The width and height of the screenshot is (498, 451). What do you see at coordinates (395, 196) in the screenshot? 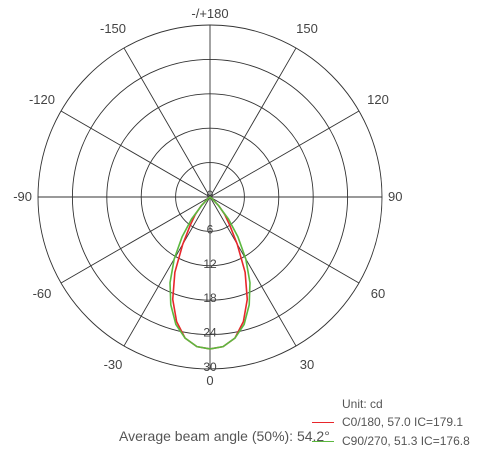
I see `angle-tick-label: 90` at bounding box center [395, 196].